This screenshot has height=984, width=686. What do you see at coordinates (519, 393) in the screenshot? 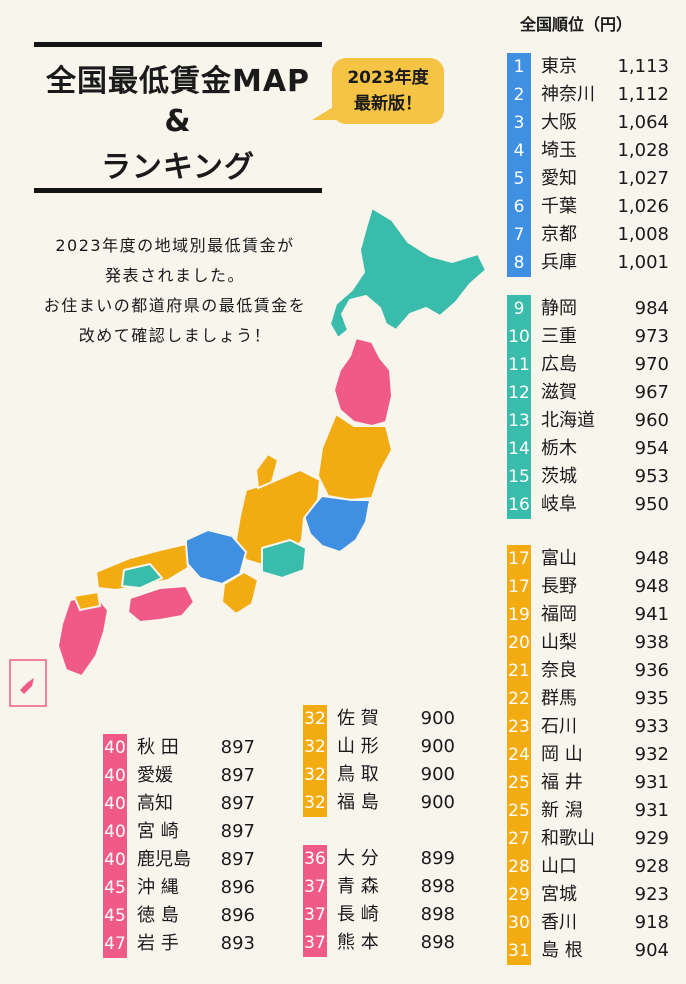
I see `rank-number: 12` at bounding box center [519, 393].